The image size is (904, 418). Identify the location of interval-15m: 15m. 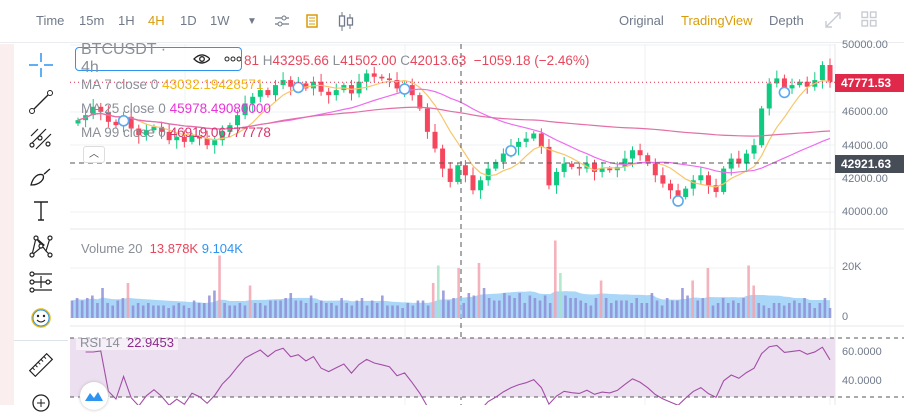
(92, 20).